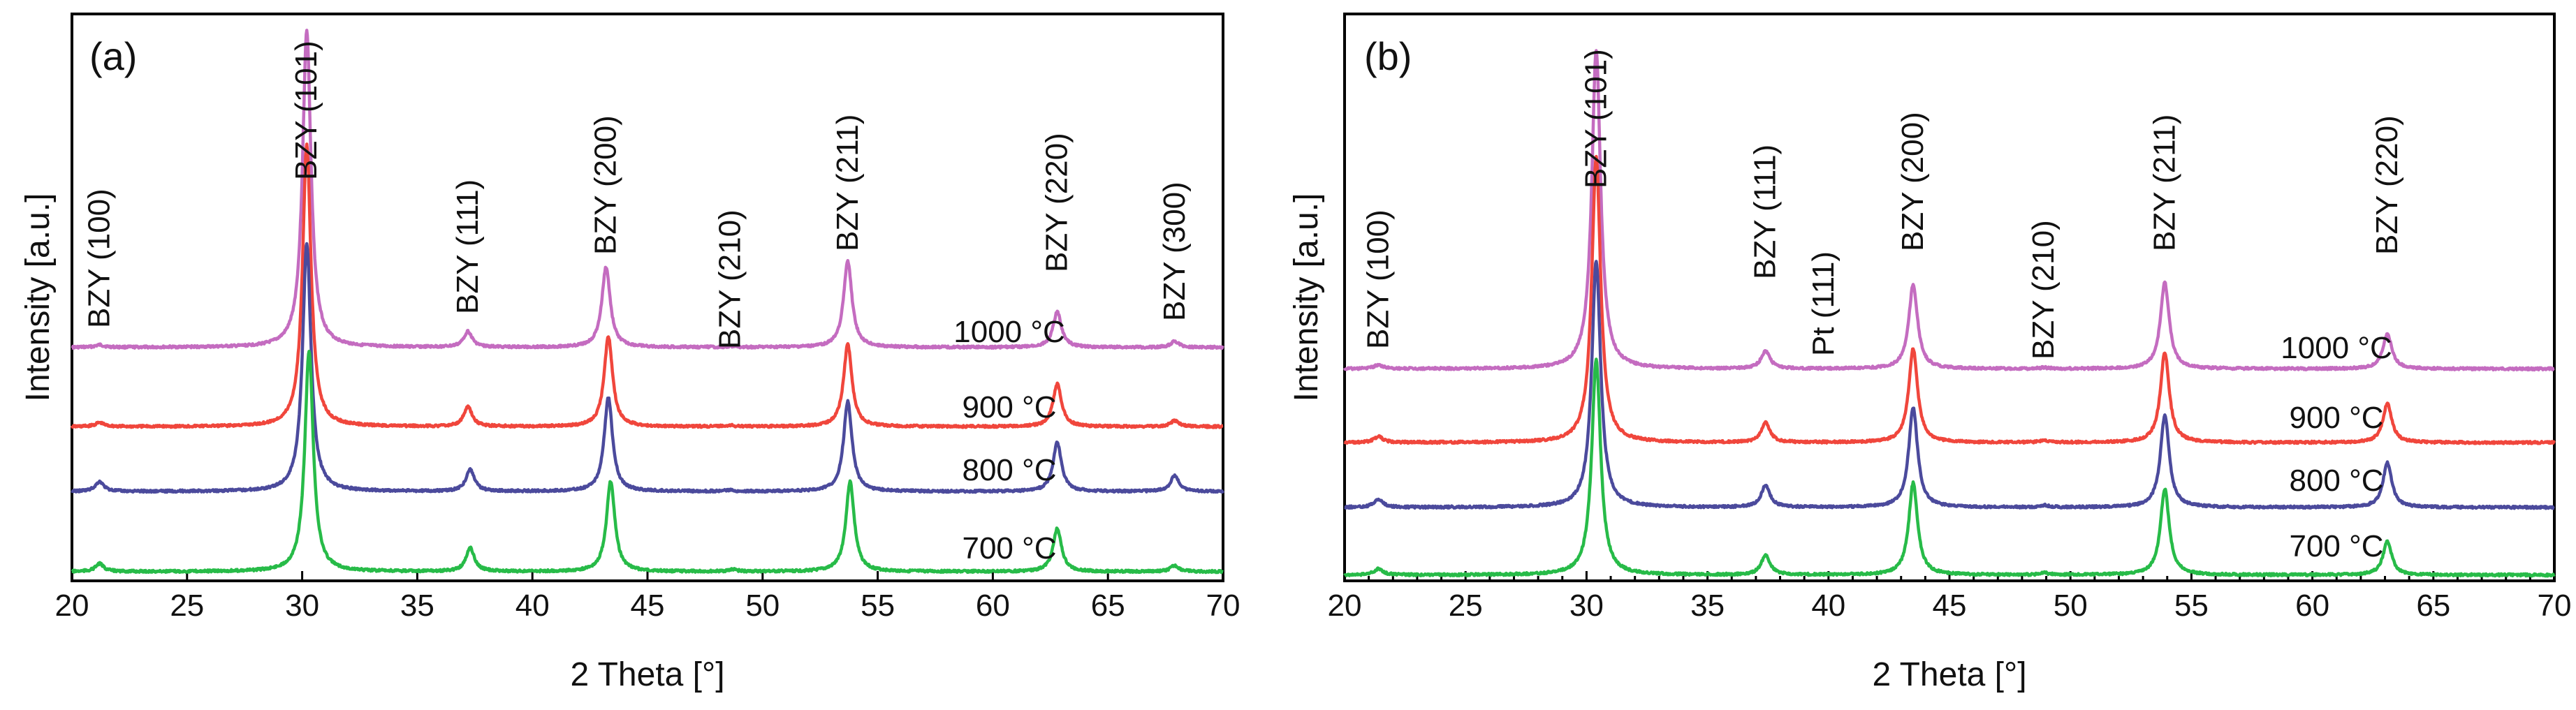 The image size is (2576, 710). I want to click on panel-a-ticks: 20 25 30 35 40 45 50 55 60 65 70, so click(648, 597).